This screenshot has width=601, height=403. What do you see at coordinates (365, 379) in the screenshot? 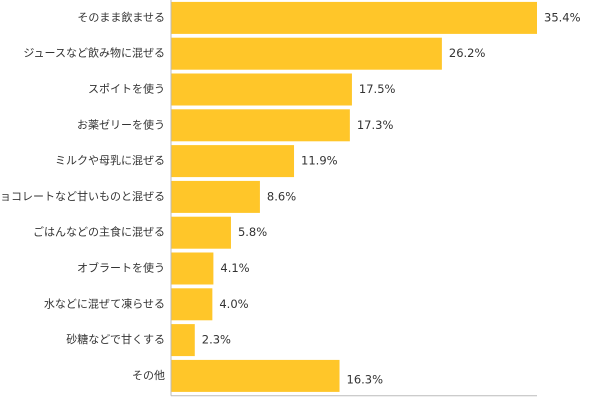
I see `value-label: 16.3%` at bounding box center [365, 379].